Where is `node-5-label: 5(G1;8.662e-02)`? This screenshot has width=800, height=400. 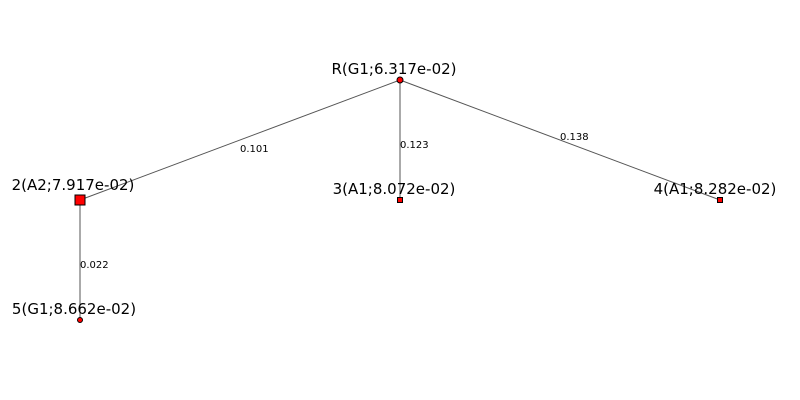 node-5-label: 5(G1;8.662e-02) is located at coordinates (74, 309).